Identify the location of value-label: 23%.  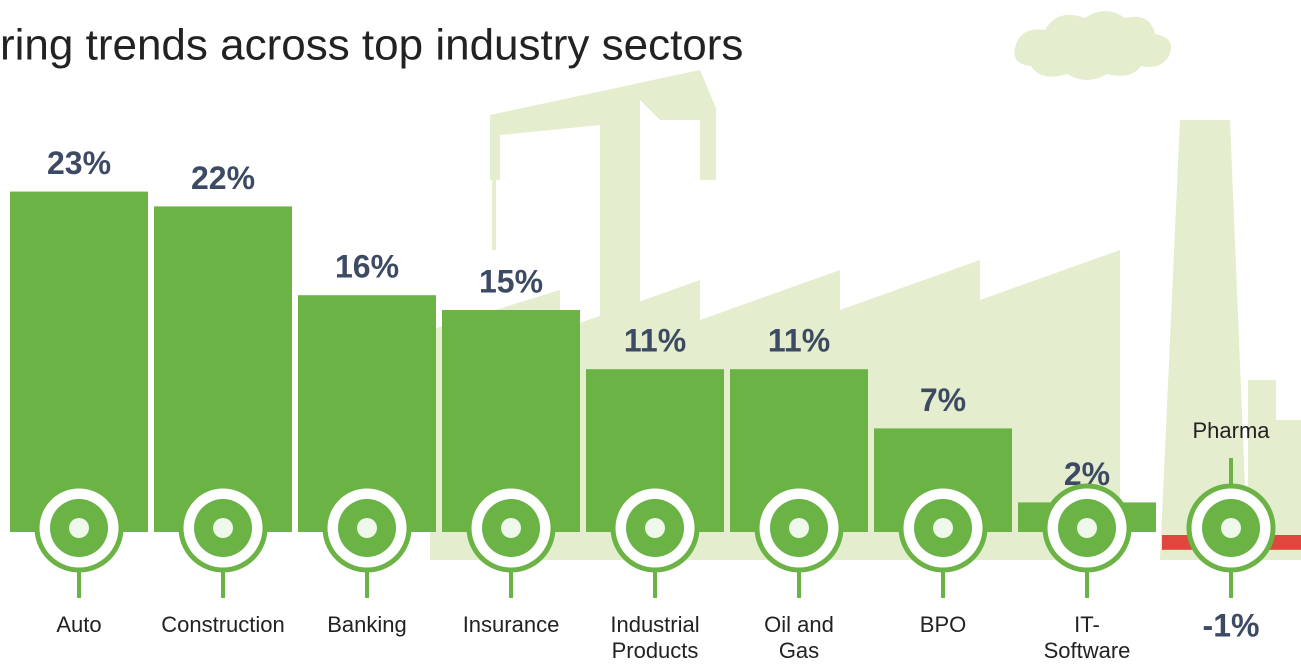
(79, 163).